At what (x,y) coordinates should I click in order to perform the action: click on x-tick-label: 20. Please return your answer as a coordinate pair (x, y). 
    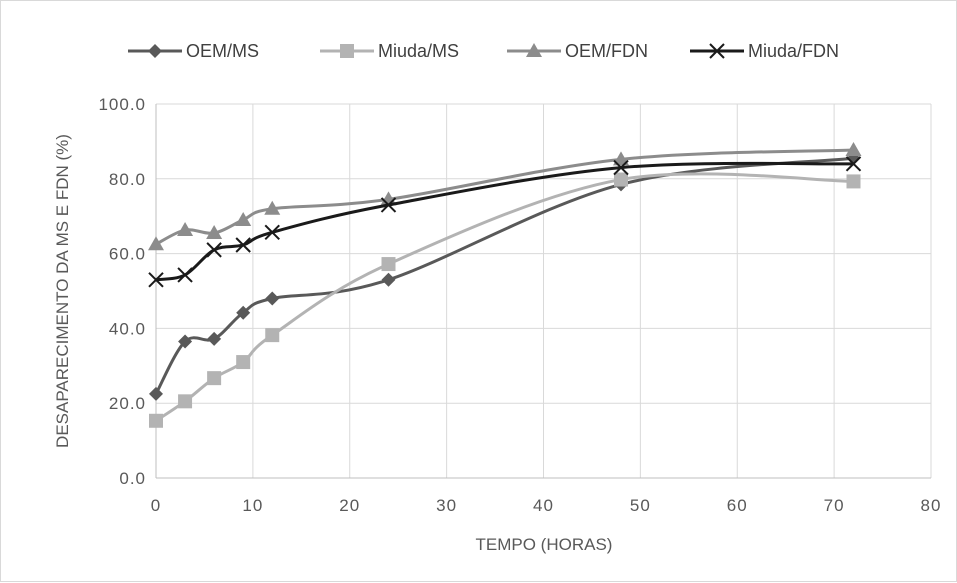
    Looking at the image, I should click on (349, 505).